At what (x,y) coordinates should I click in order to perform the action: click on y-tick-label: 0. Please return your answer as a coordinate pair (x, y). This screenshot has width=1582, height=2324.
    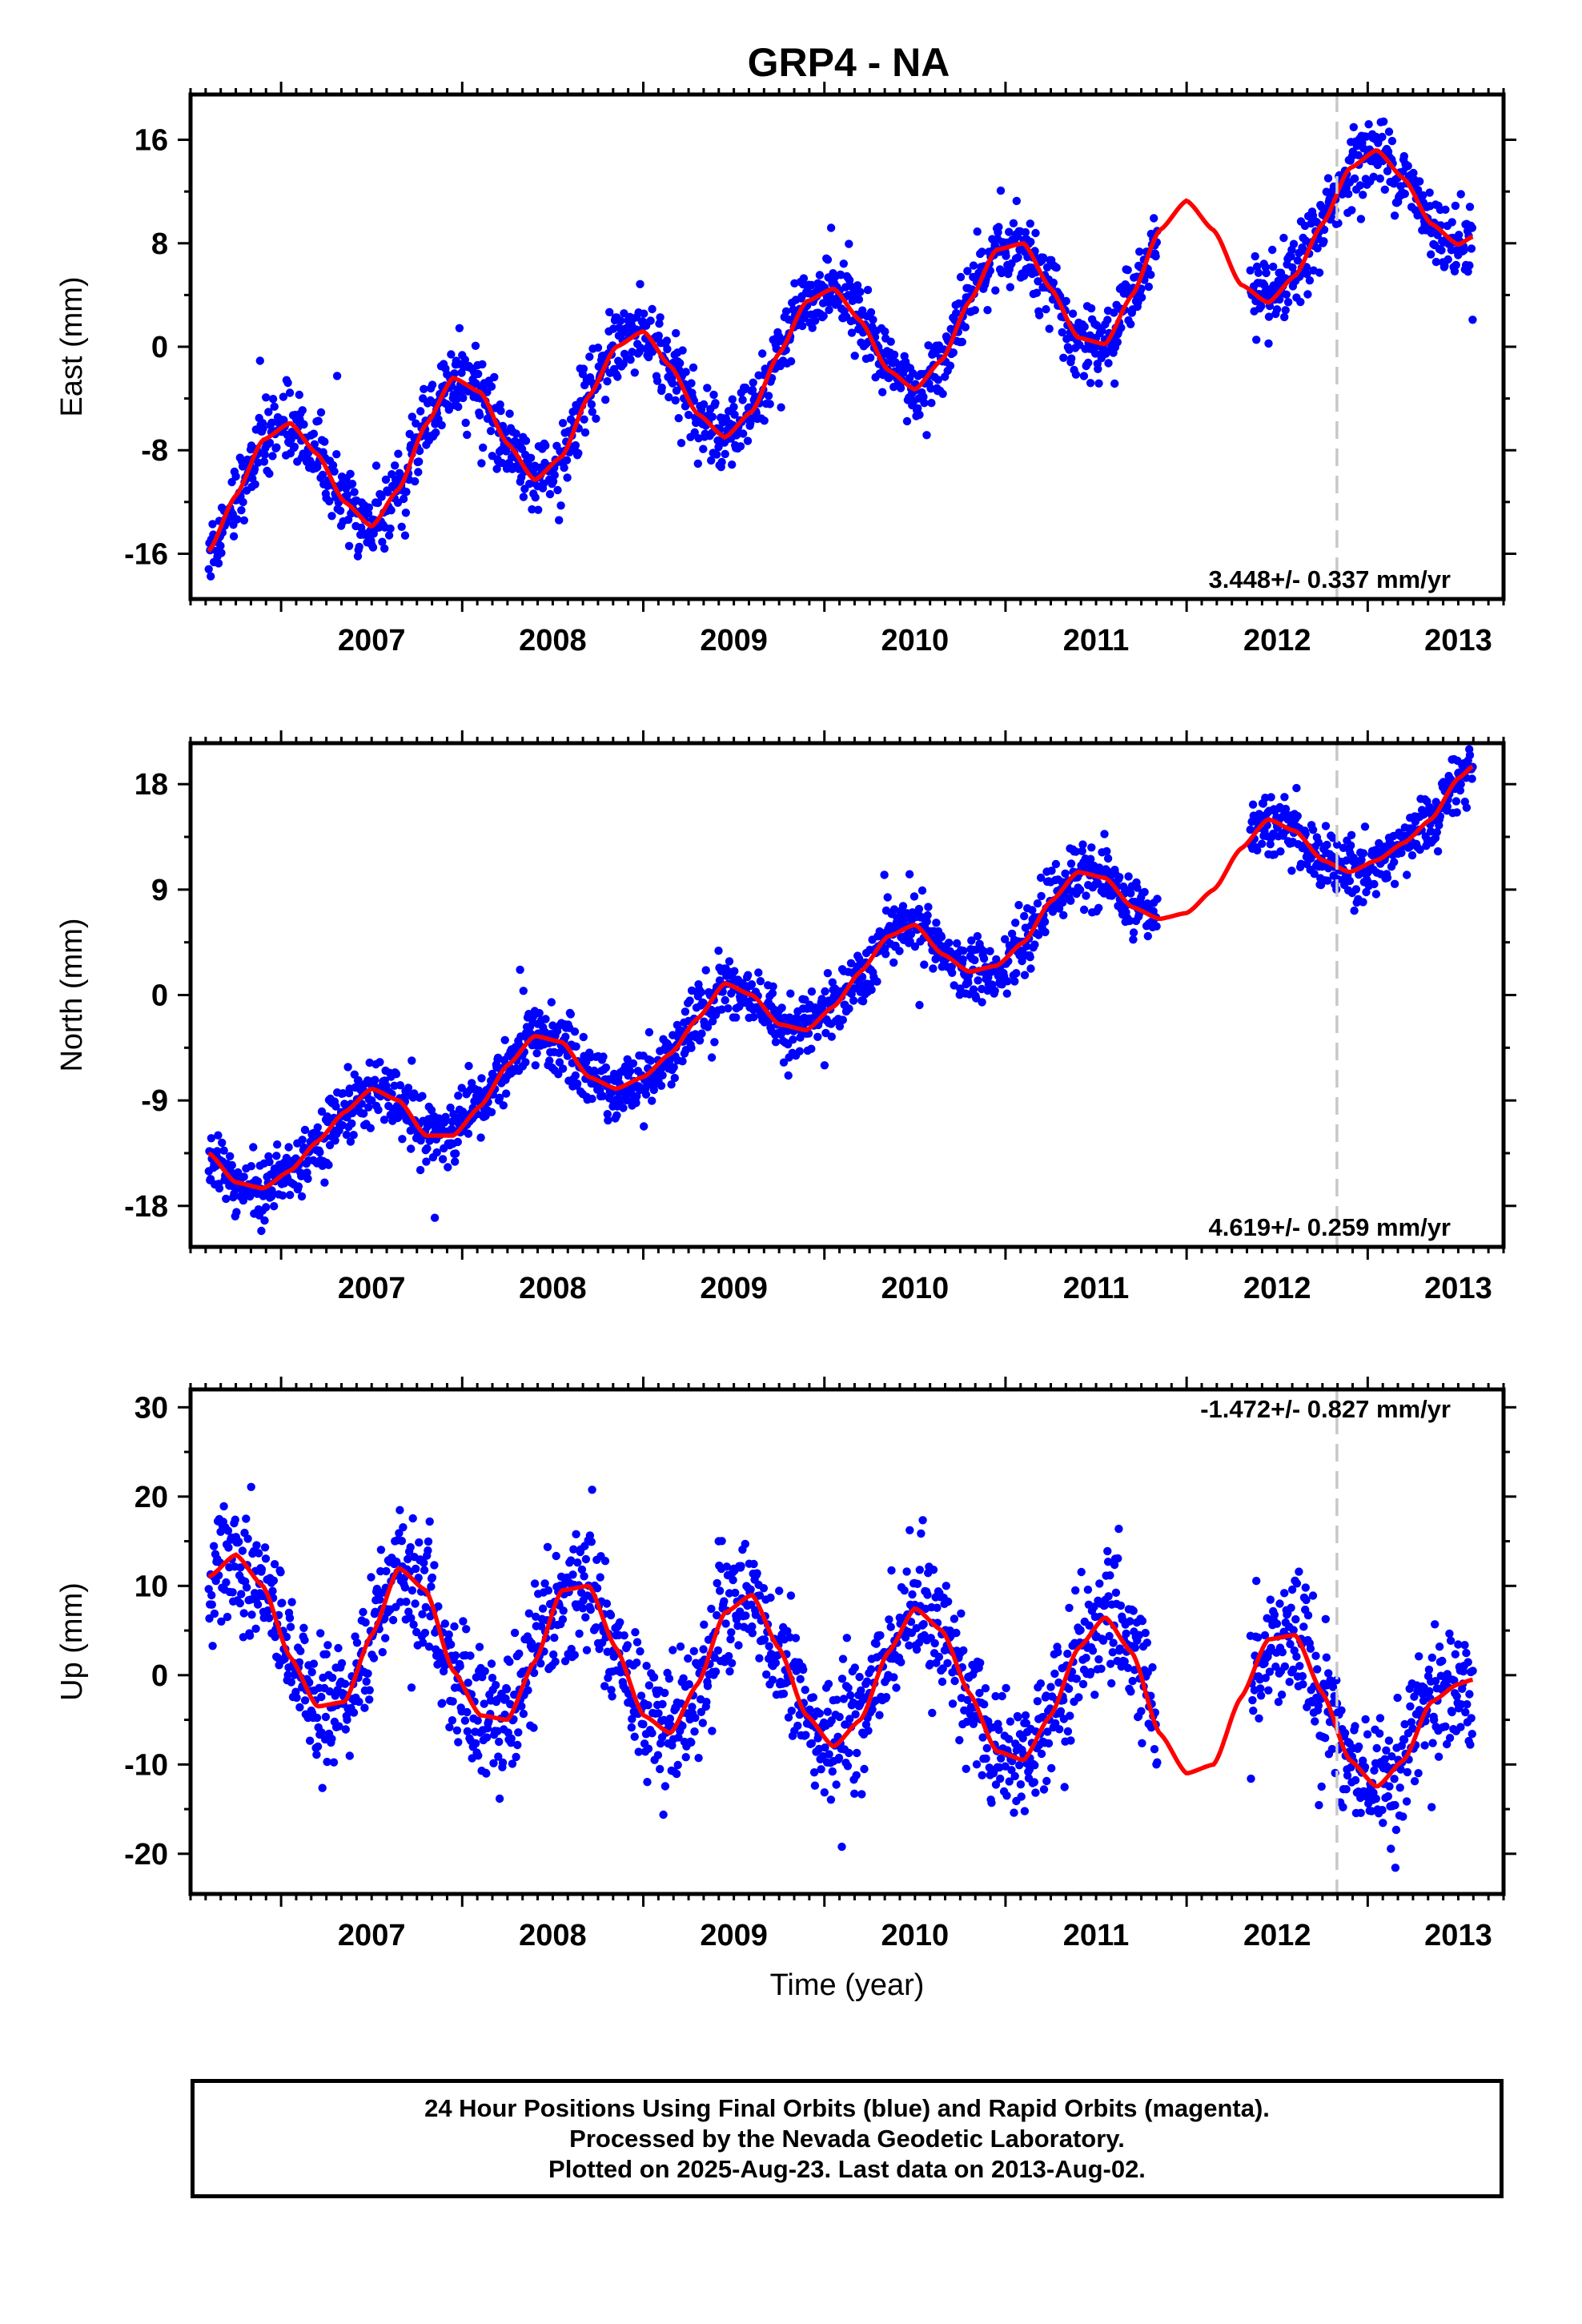
    Looking at the image, I should click on (159, 347).